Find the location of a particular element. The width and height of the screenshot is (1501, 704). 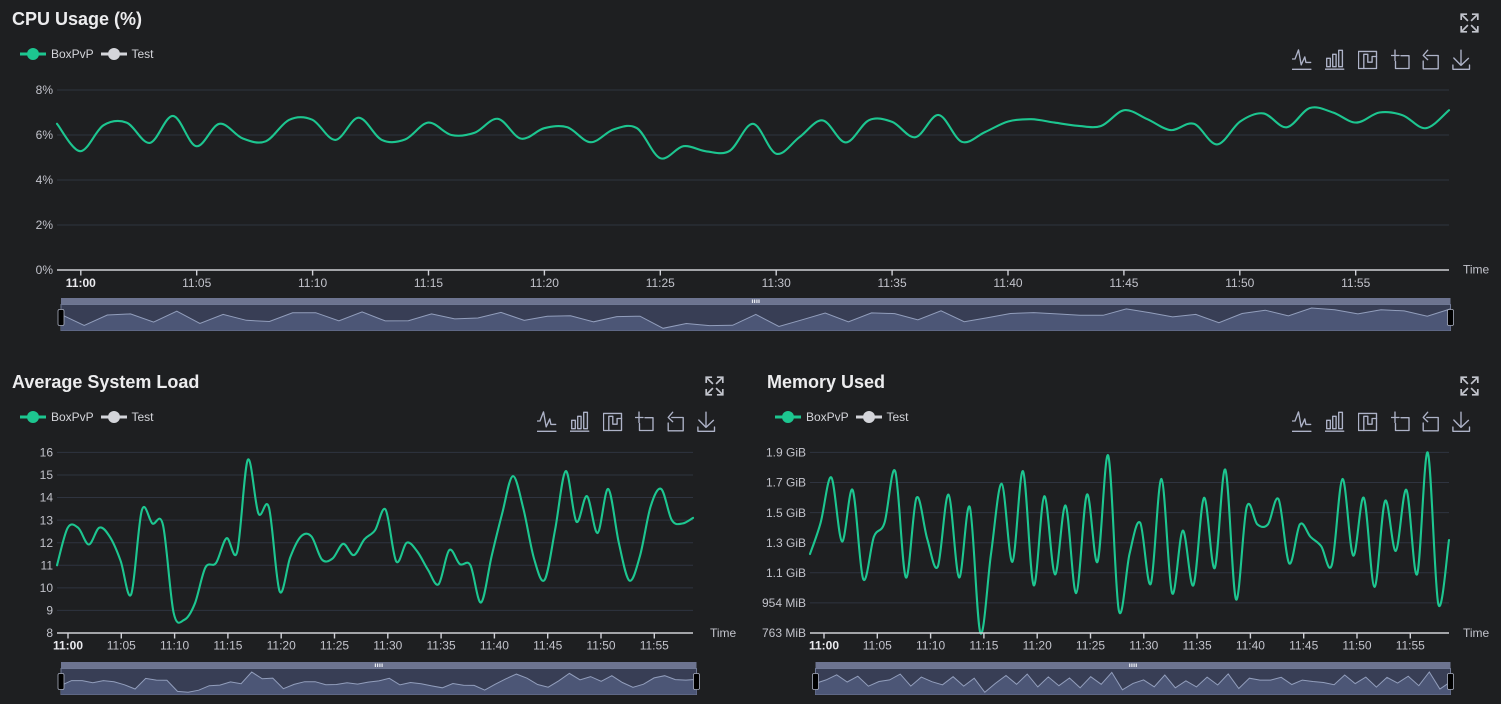

svg-text: 6% is located at coordinates (45, 135).